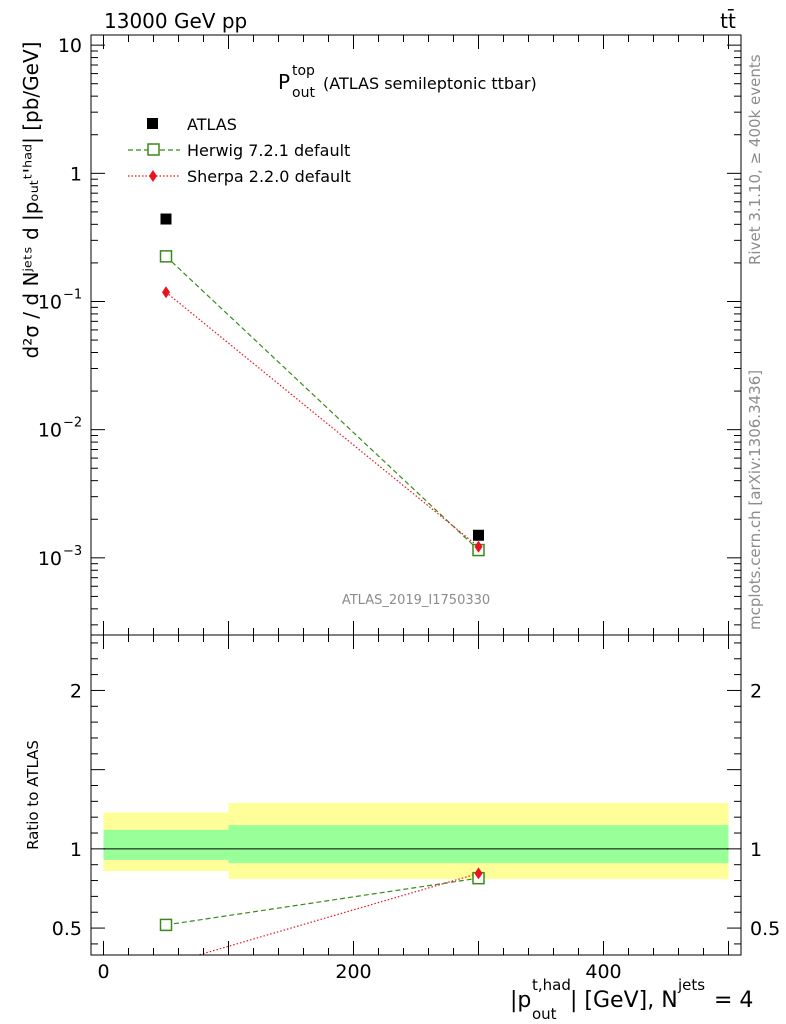 The height and width of the screenshot is (1024, 786). Describe the element at coordinates (416, 600) in the screenshot. I see `watermark: ATLAS_2019_I1750330` at that location.